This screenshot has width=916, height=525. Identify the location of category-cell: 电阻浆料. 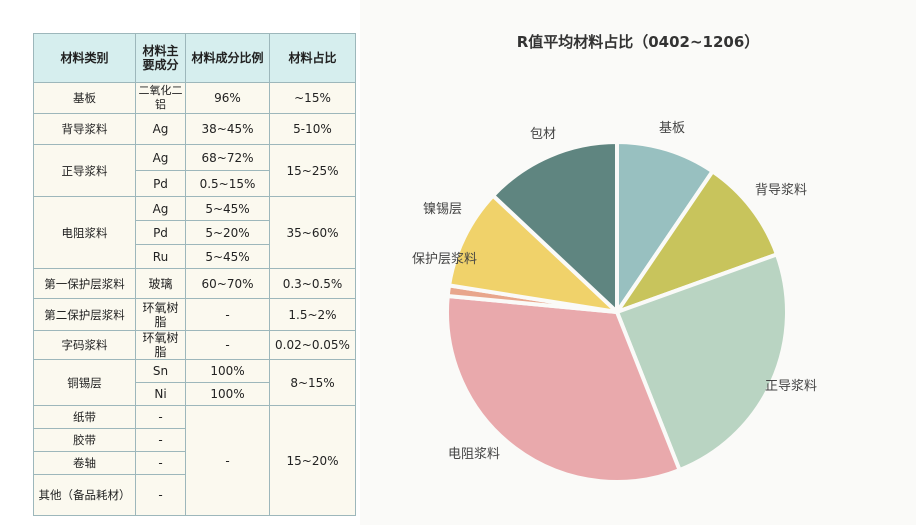
(84, 232).